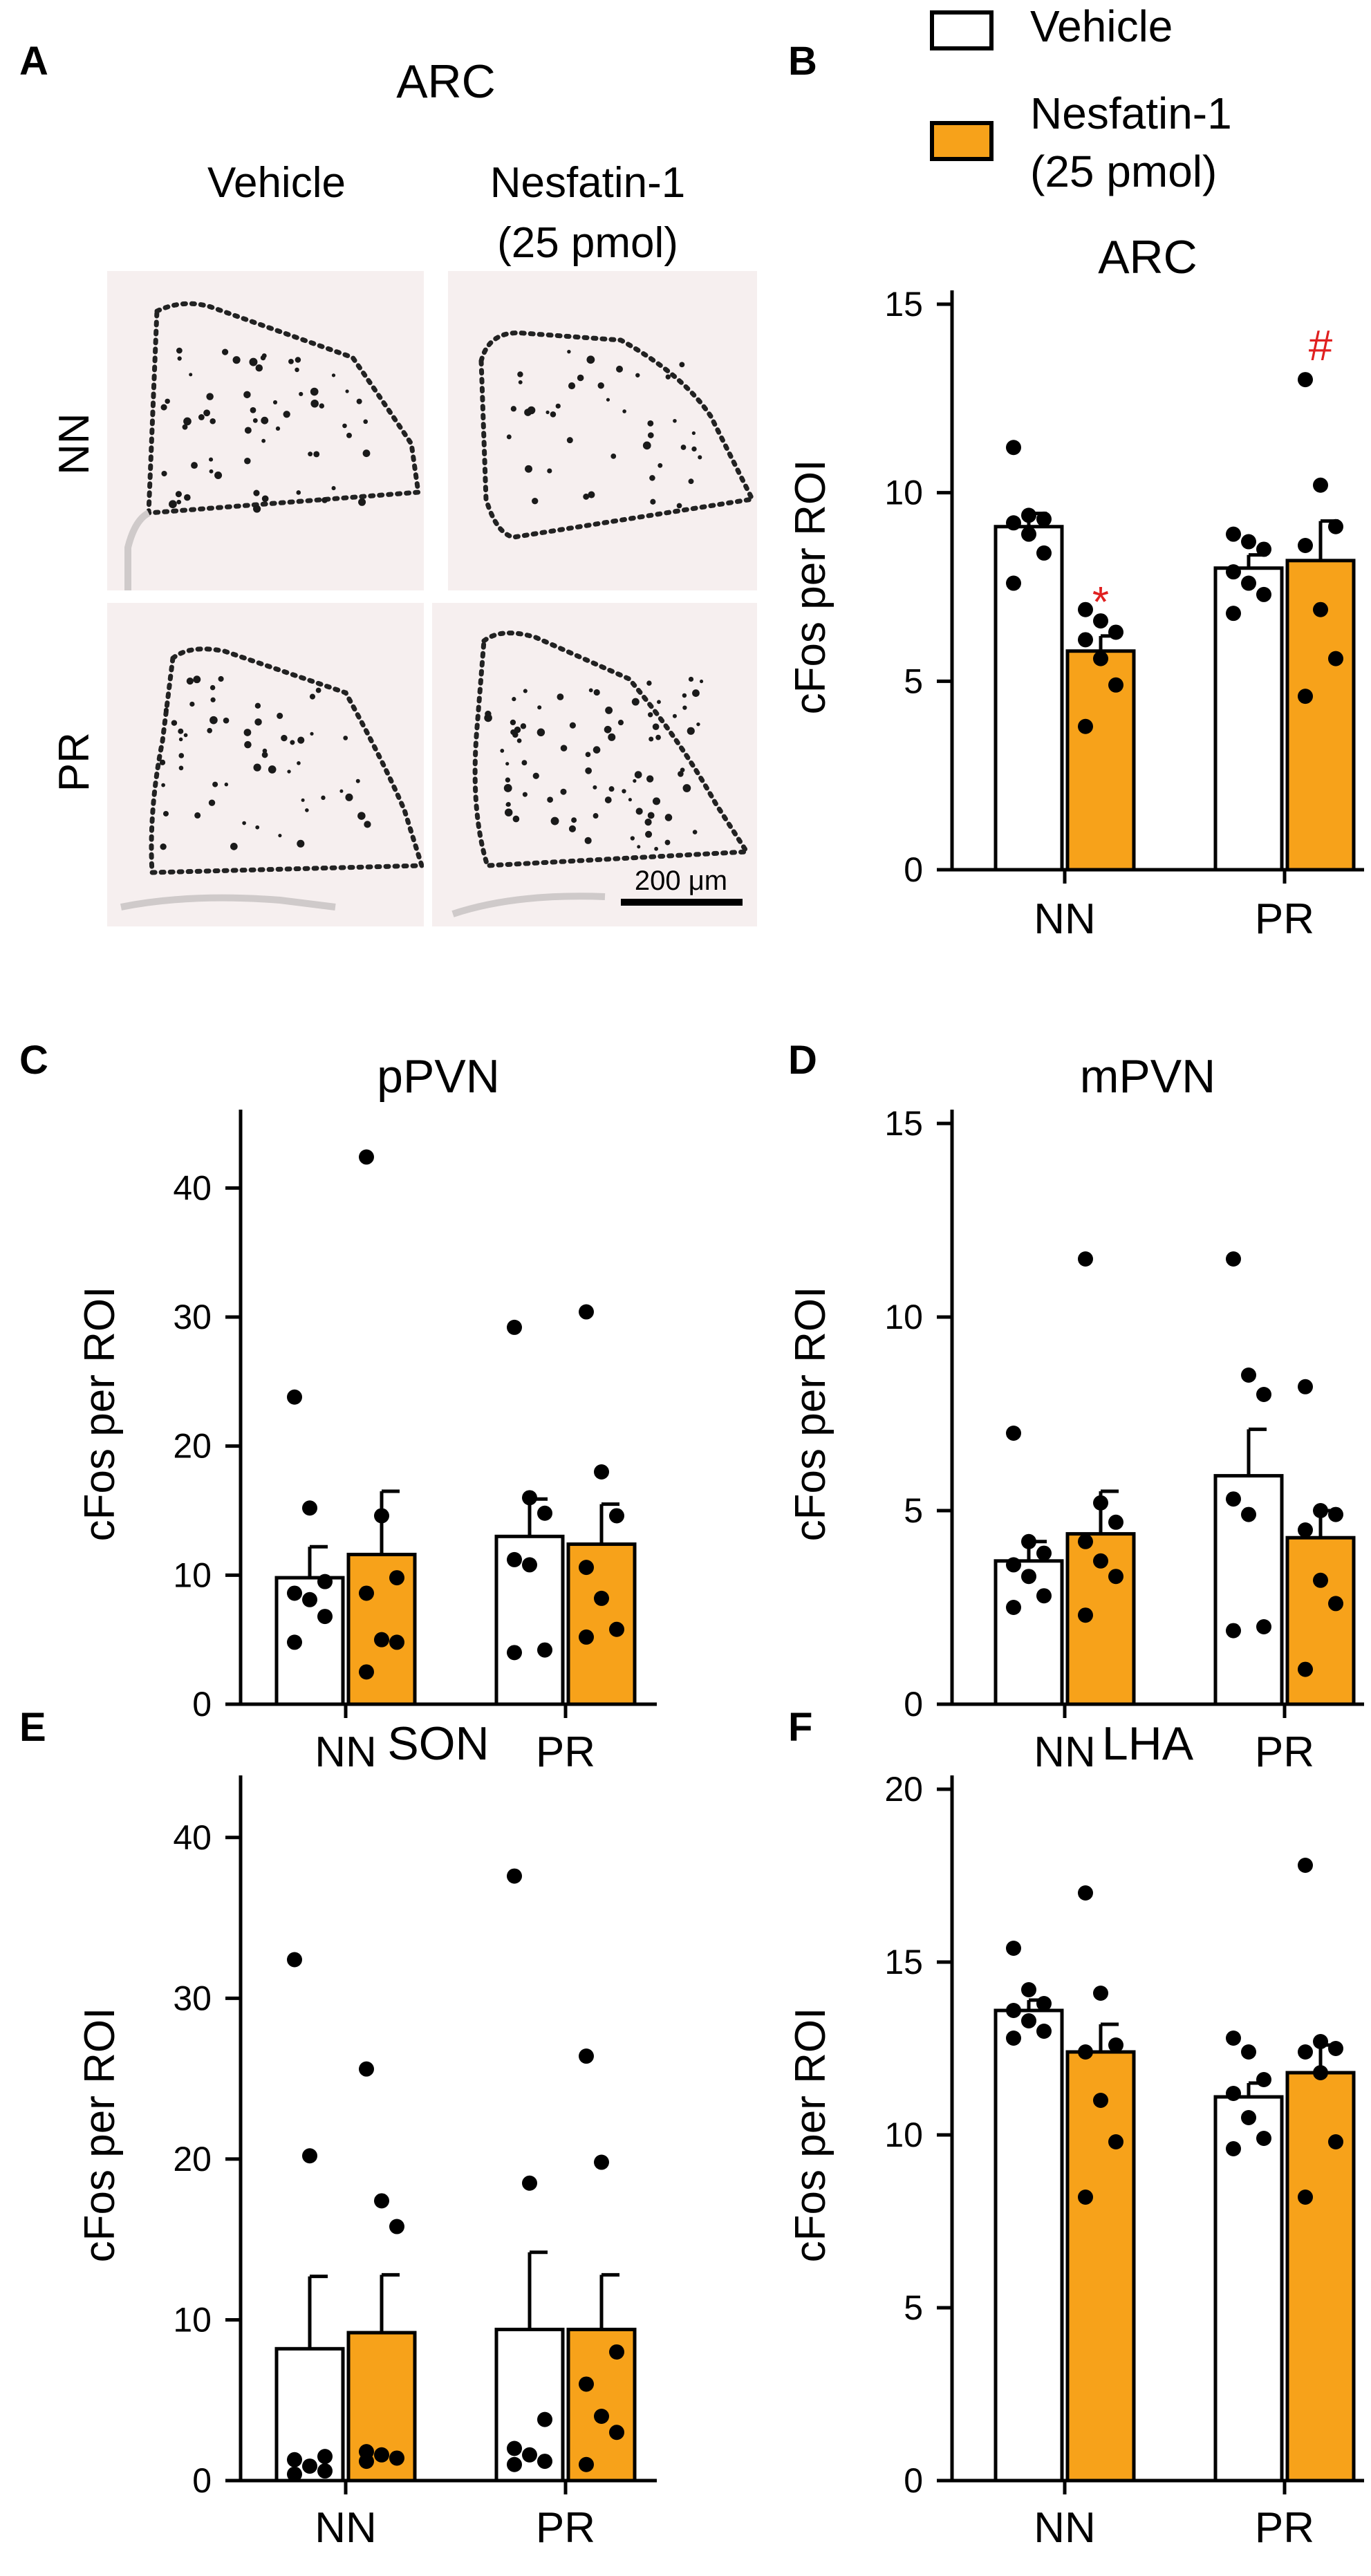 This screenshot has width=1371, height=2576. I want to click on chart-c-title: pPVN, so click(438, 1076).